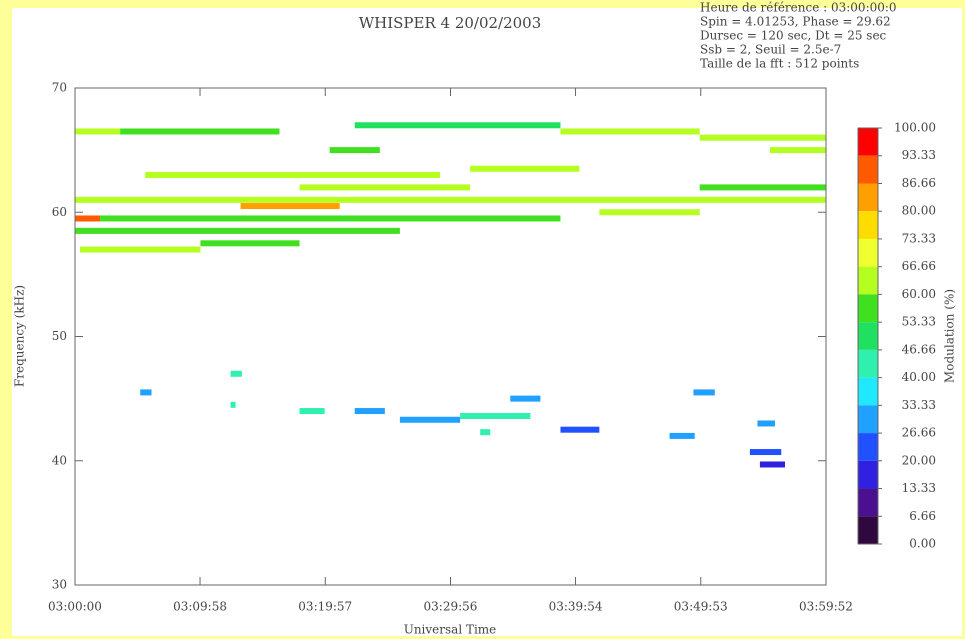  I want to click on x-axis-label: Universal Time, so click(450, 630).